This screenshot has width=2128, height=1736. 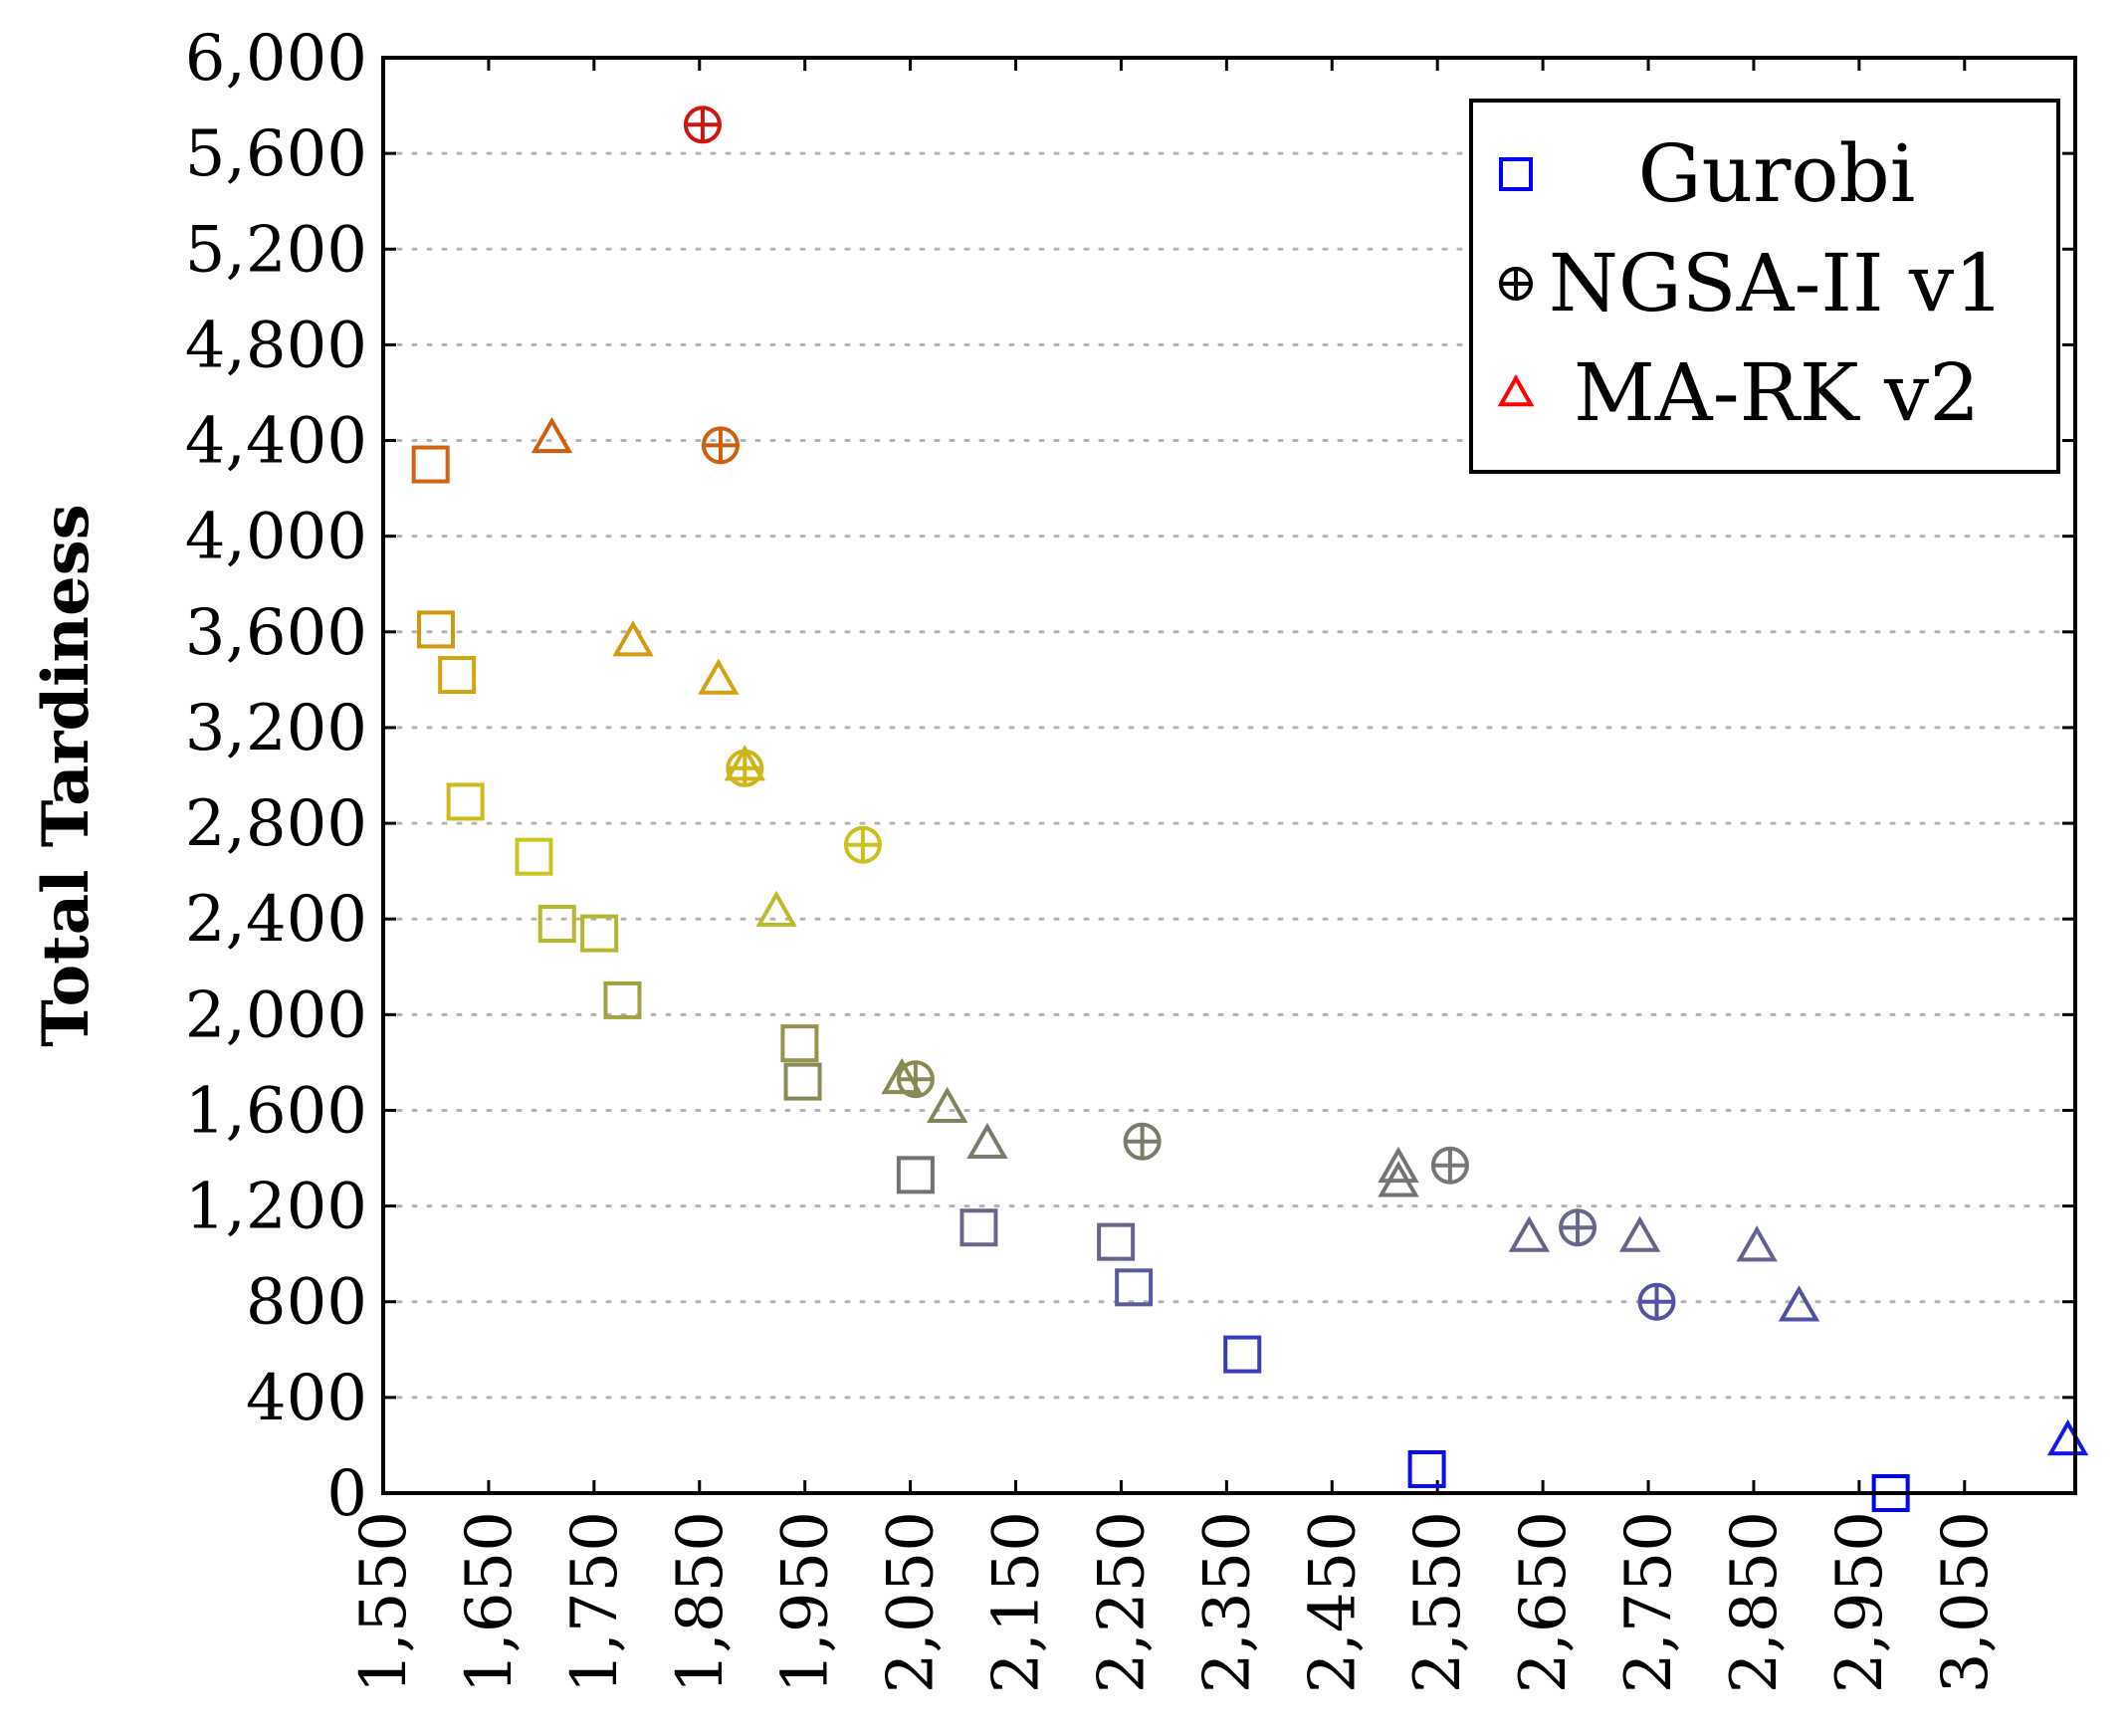 What do you see at coordinates (66, 776) in the screenshot?
I see `y-axis-label: Total Tardiness` at bounding box center [66, 776].